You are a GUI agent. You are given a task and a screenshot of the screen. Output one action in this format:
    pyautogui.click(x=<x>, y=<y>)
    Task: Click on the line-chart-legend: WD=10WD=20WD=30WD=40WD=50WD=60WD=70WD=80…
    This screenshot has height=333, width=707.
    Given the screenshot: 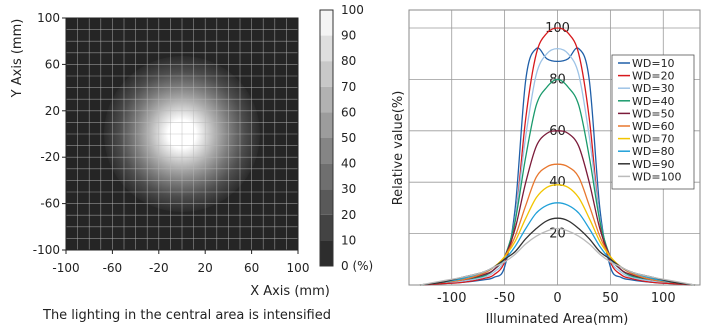 What is the action you would take?
    pyautogui.click(x=653, y=122)
    